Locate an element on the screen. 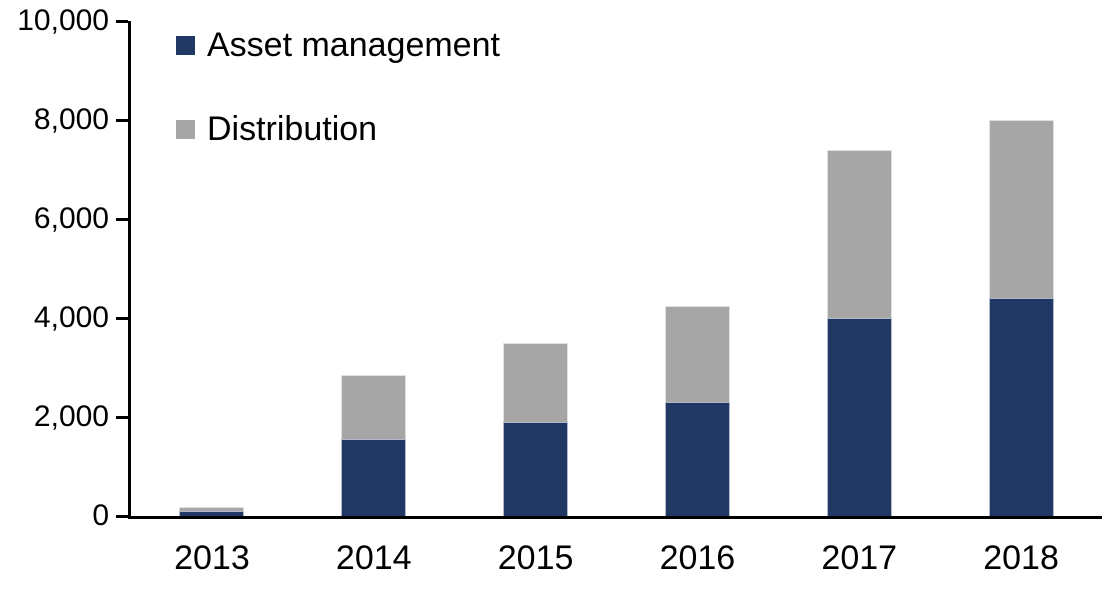 This screenshot has height=594, width=1102. x-axis-label-2013: 2013 is located at coordinates (212, 558).